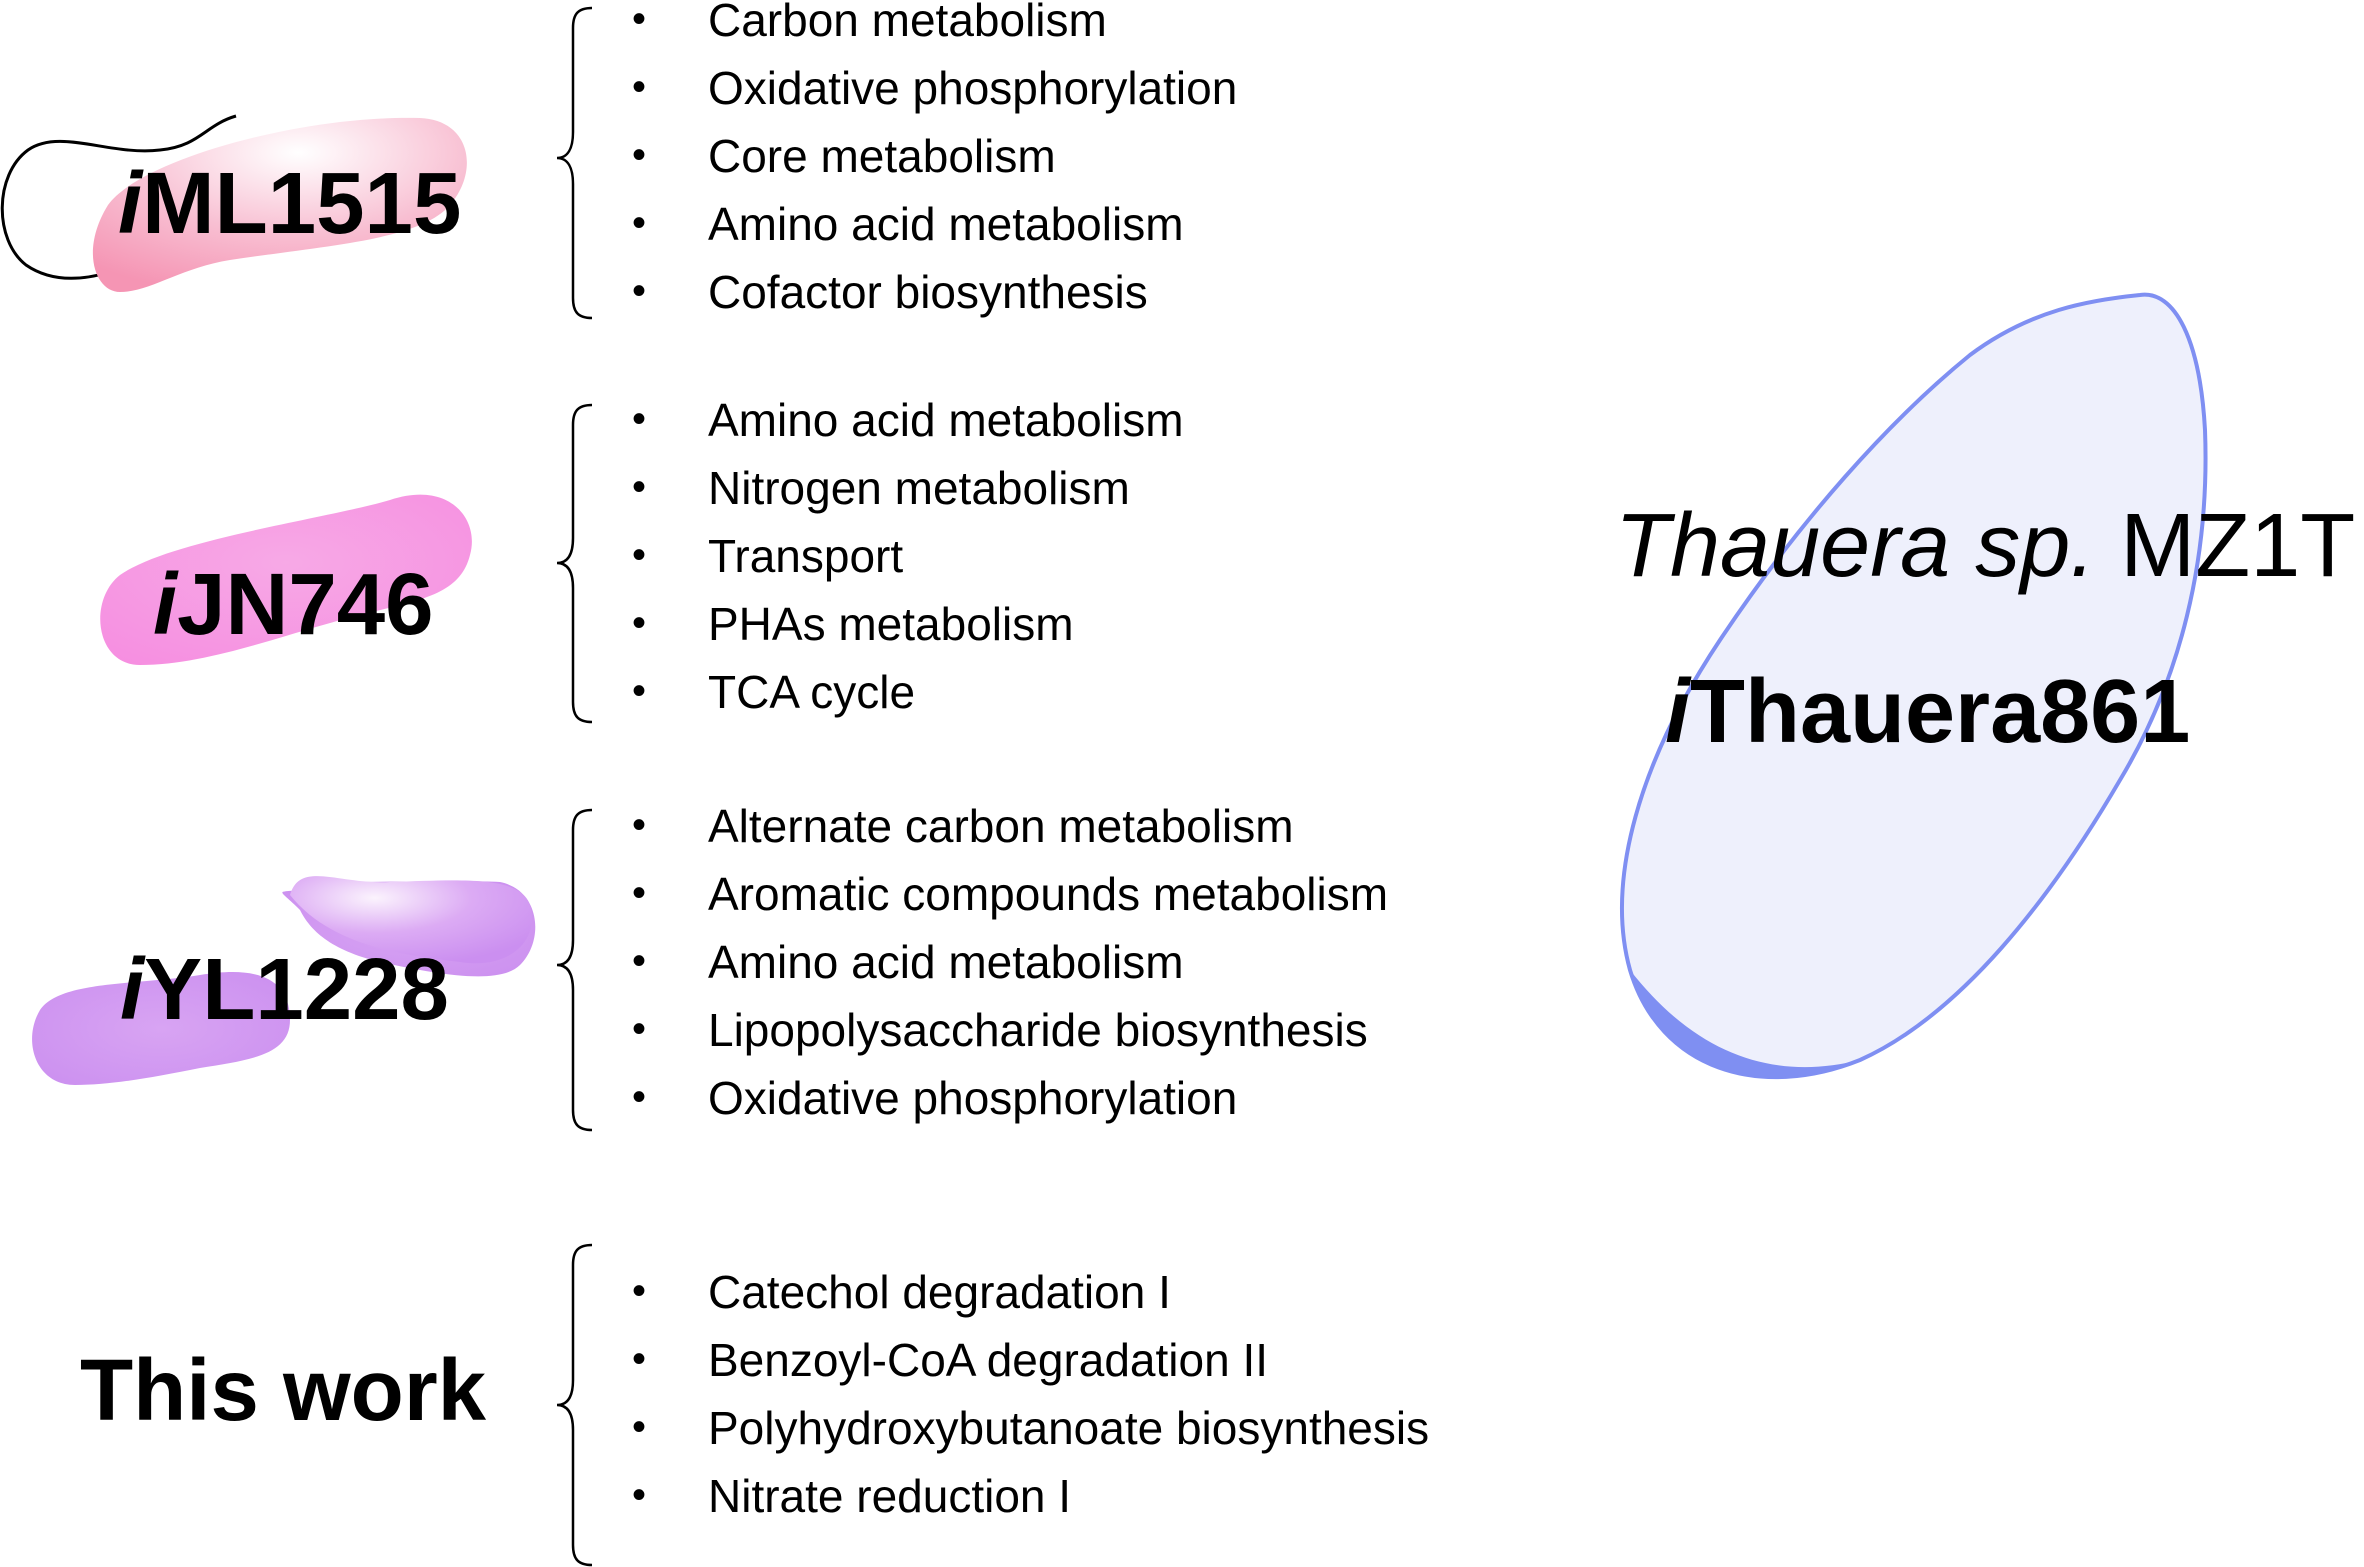 Image resolution: width=2364 pixels, height=1567 pixels. I want to click on model-label-iyl1228: iYL1228, so click(284, 989).